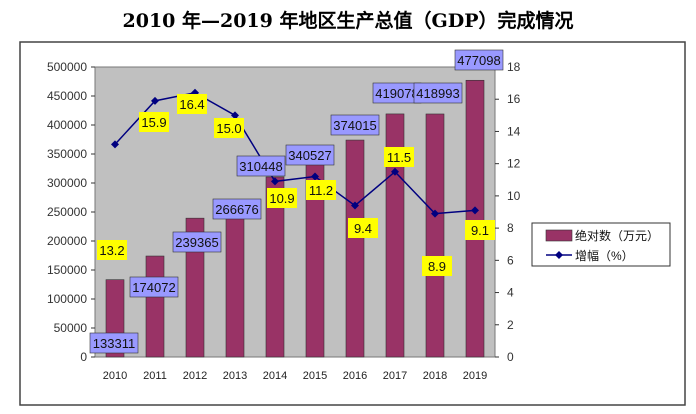 The height and width of the screenshot is (414, 696). I want to click on left-tick-label: 300000, so click(67, 183).